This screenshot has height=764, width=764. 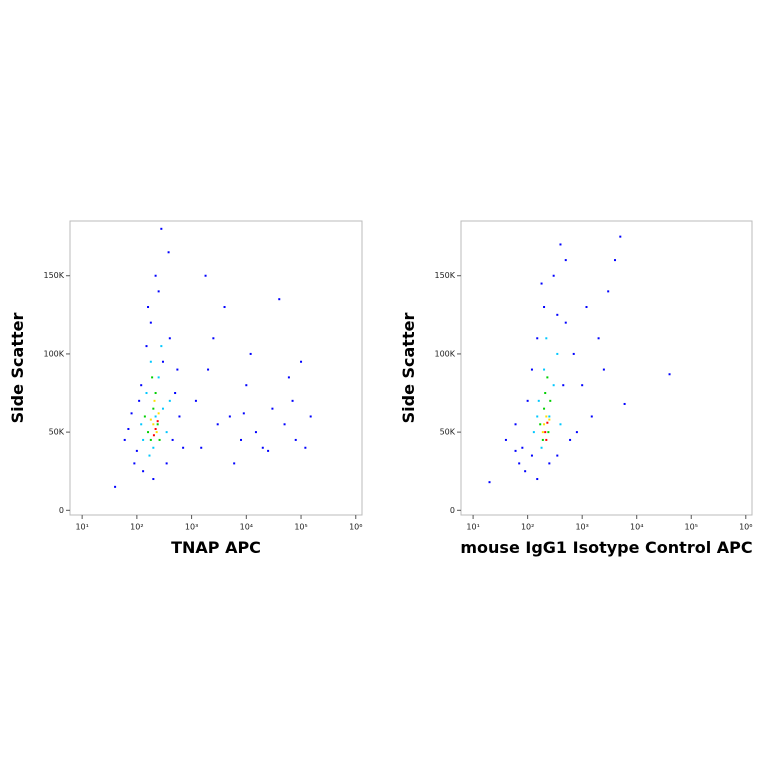 I want to click on x-tick-label: 10⁶, so click(x=355, y=527).